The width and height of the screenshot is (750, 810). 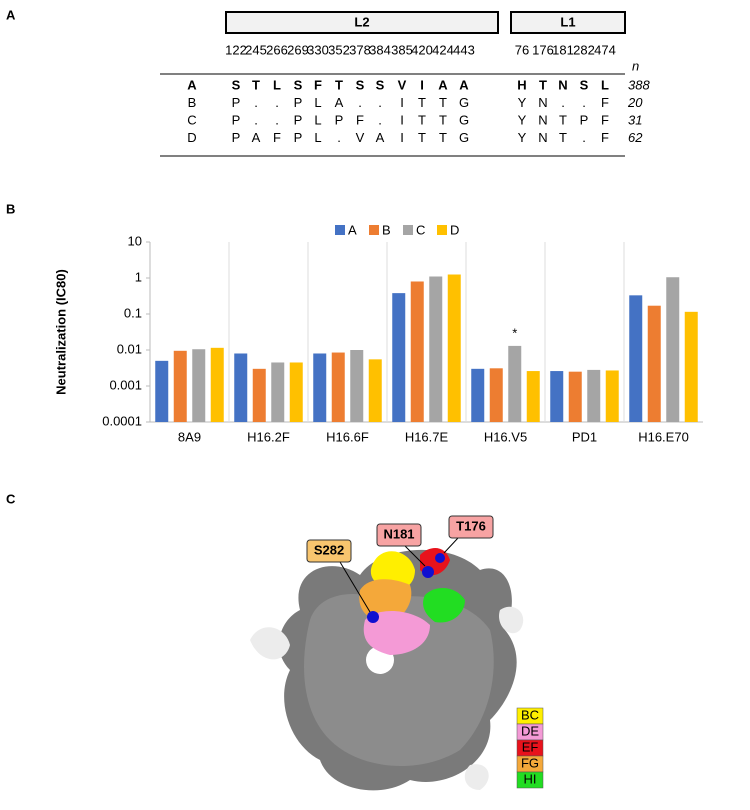 What do you see at coordinates (191, 119) in the screenshot?
I see `row-name: C` at bounding box center [191, 119].